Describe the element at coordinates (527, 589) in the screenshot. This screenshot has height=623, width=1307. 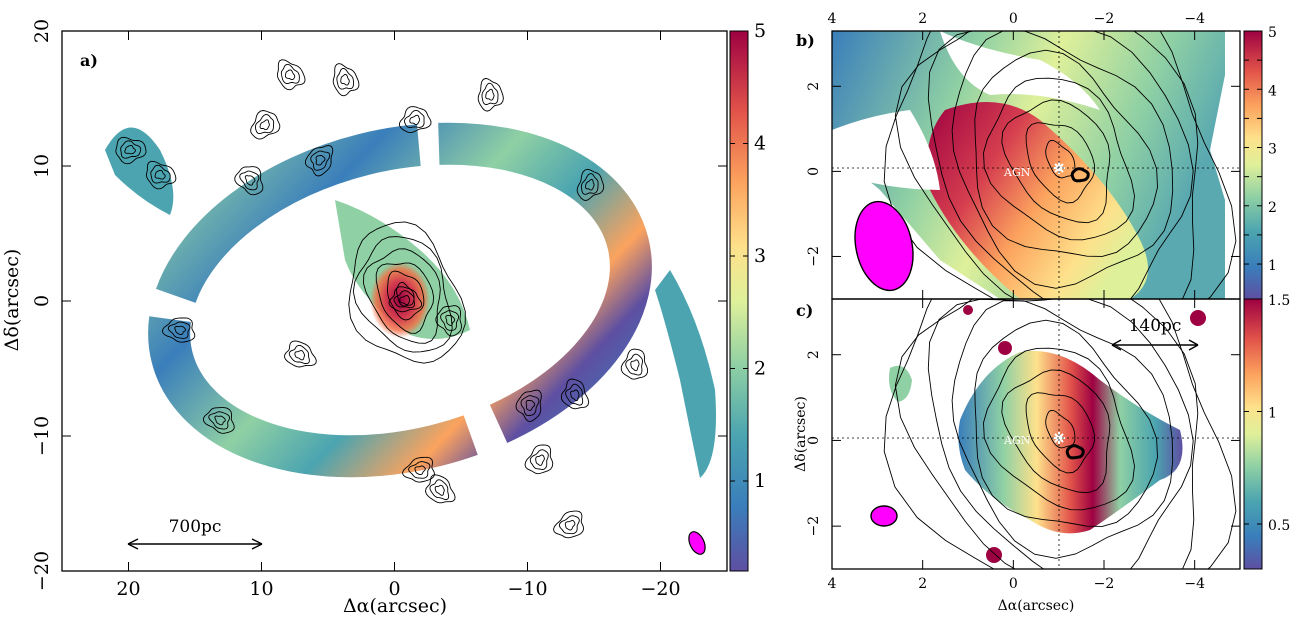
I see `x-tick-label: −10` at that location.